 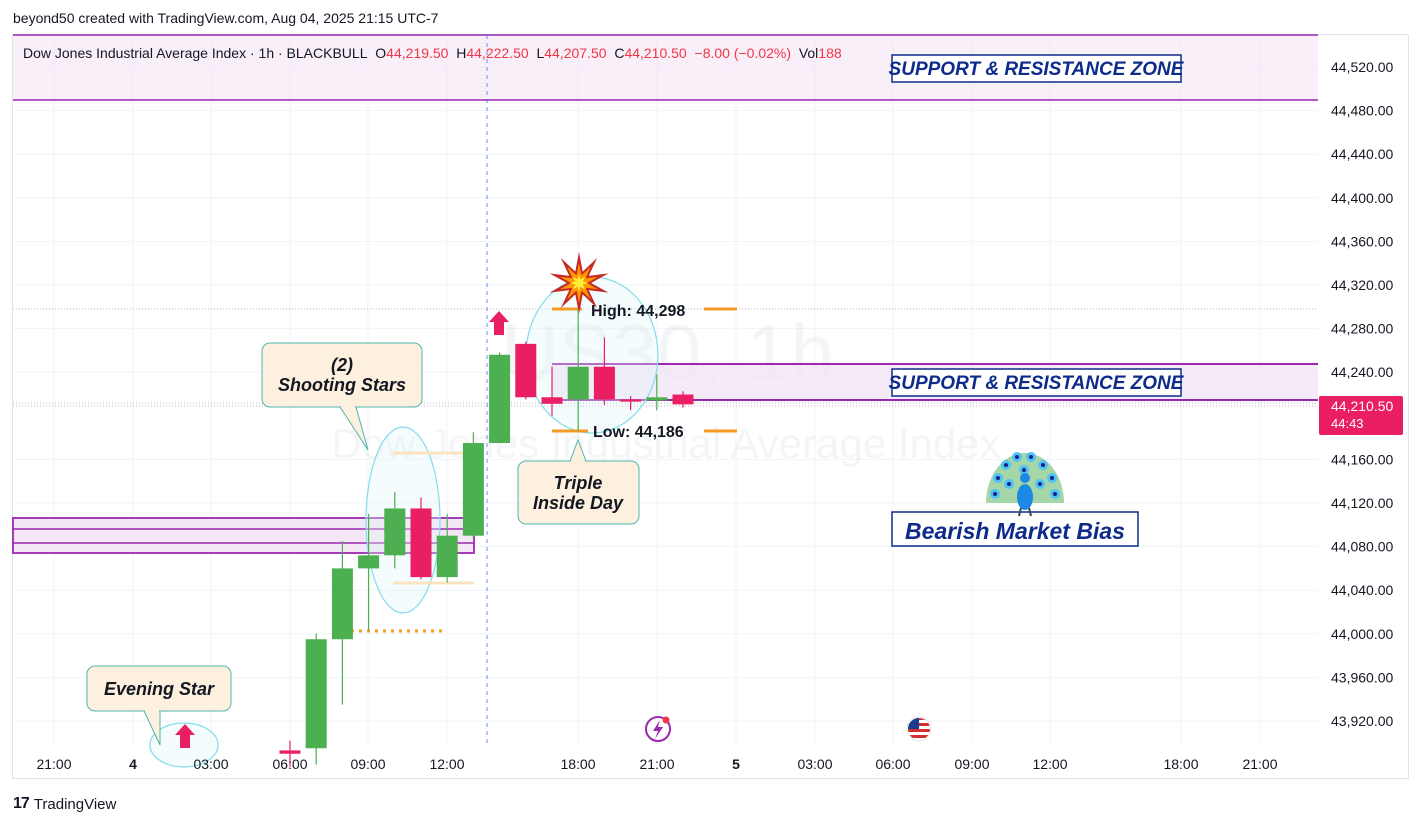 What do you see at coordinates (619, 53) in the screenshot?
I see `legend-close-label: C` at bounding box center [619, 53].